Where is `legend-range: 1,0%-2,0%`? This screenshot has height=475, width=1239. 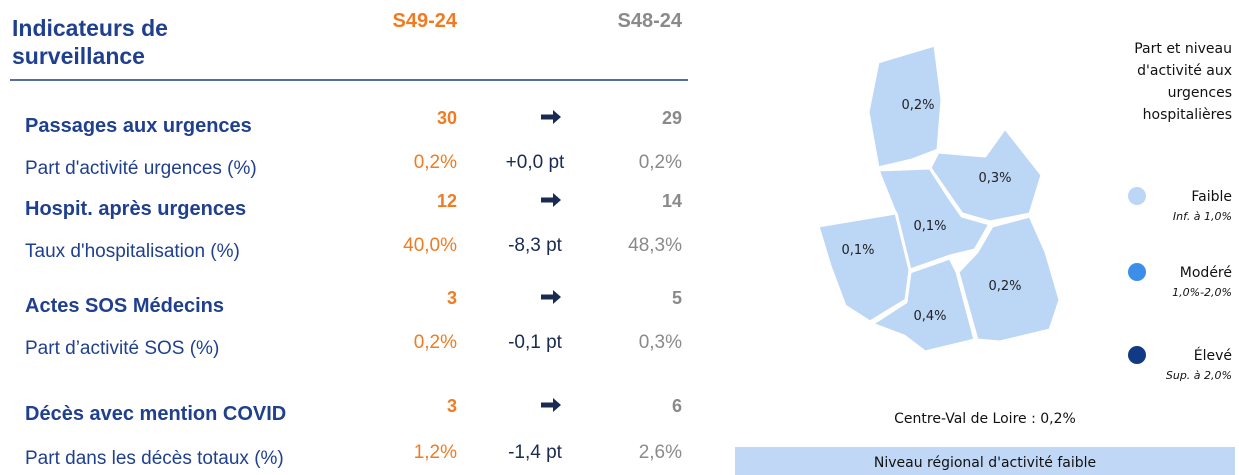
legend-range: 1,0%-2,0% is located at coordinates (1202, 292).